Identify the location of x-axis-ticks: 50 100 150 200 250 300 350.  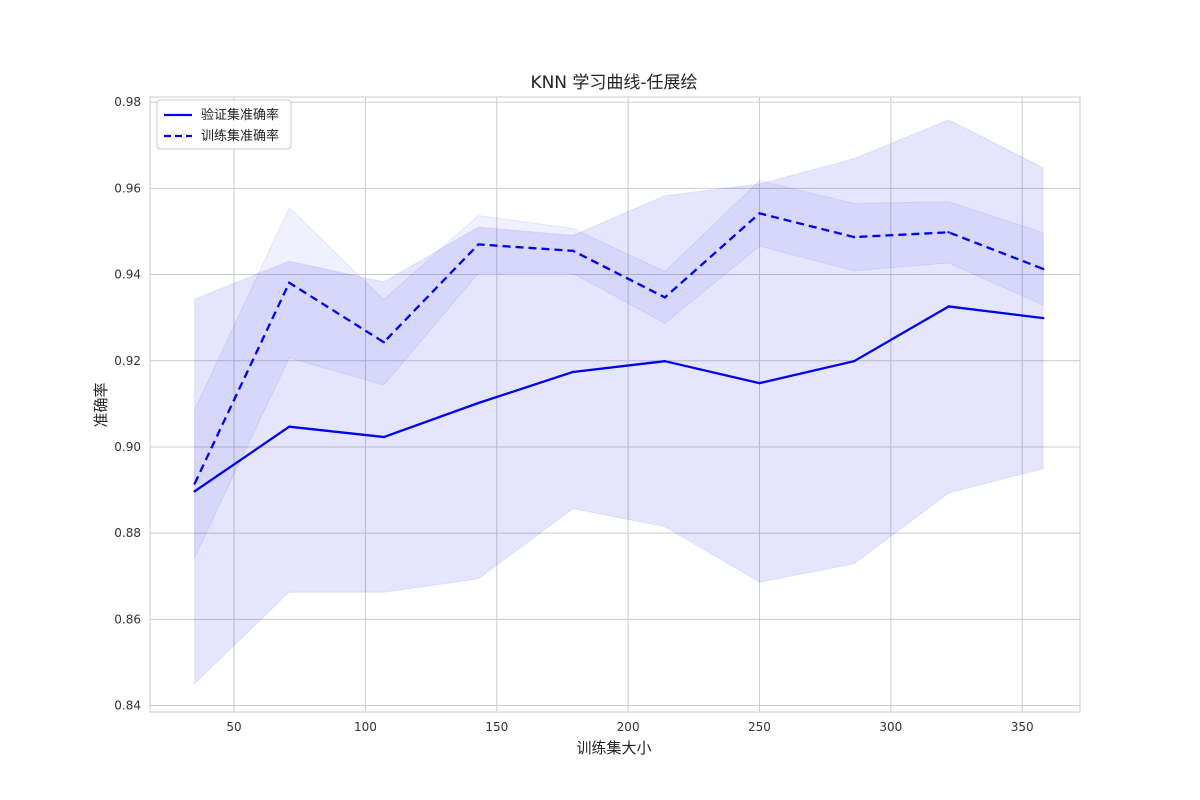
(629, 727).